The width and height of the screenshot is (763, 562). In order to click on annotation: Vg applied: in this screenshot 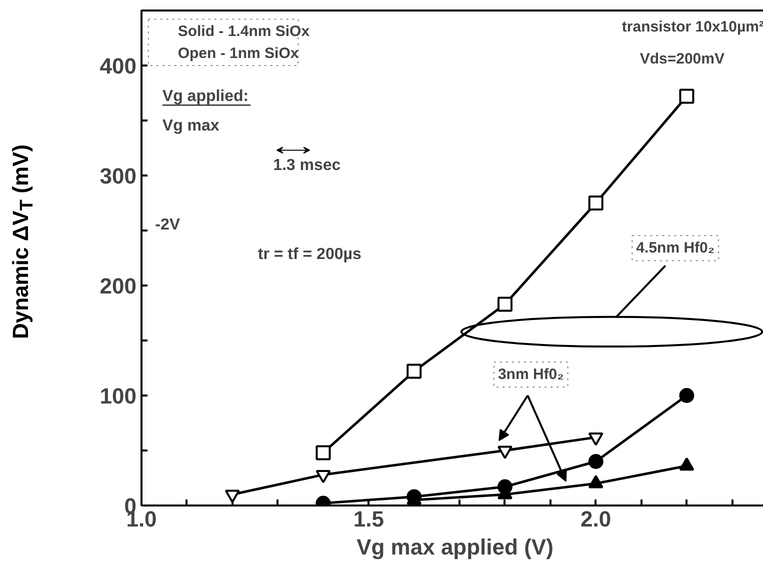, I will do `click(205, 96)`.